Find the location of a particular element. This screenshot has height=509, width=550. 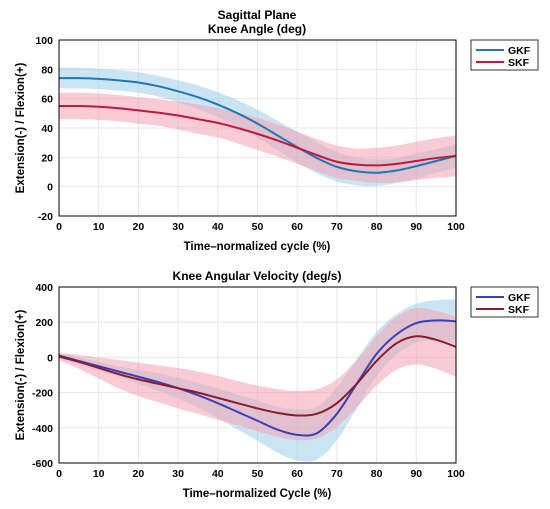

c1-line-skf is located at coordinates (257, 135).